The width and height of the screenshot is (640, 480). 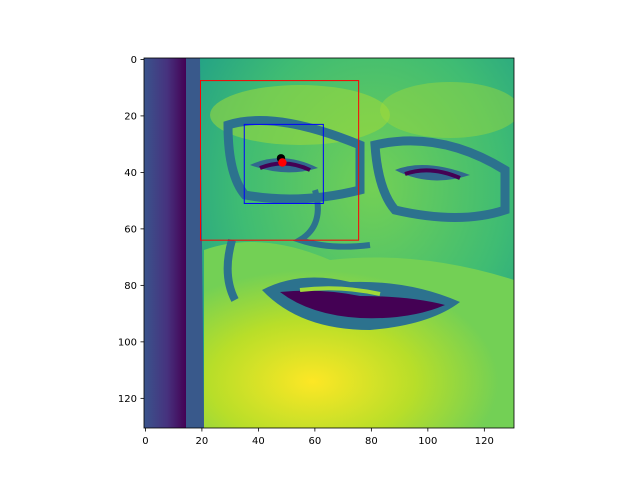 I want to click on y-tick-label: 120, so click(x=127, y=399).